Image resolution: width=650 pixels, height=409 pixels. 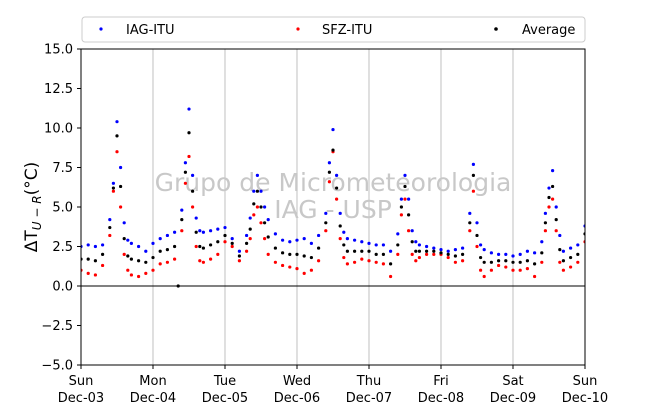 What do you see at coordinates (585, 398) in the screenshot?
I see `x-tick-label-date: Dec-10` at bounding box center [585, 398].